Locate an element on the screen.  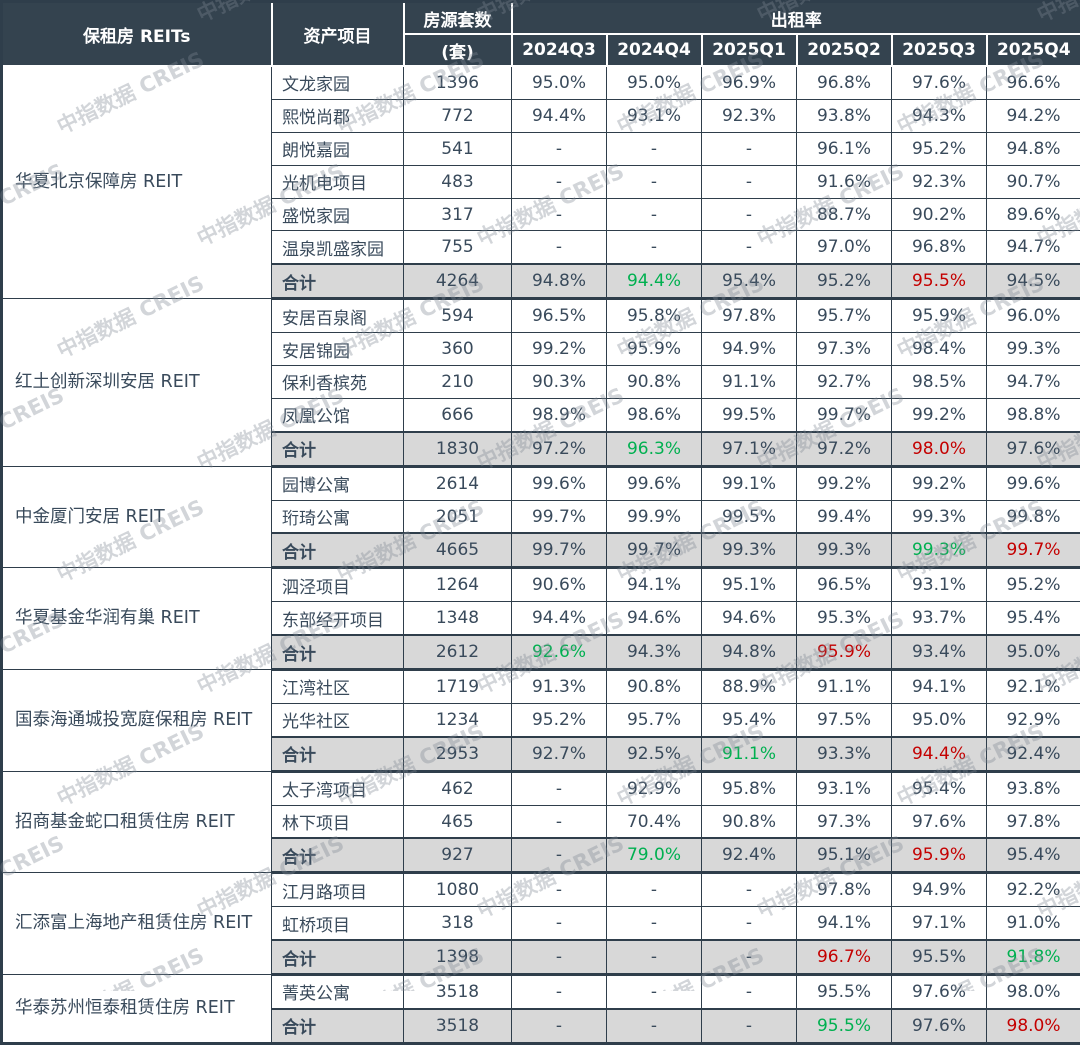
occupancy-total: 95.1% is located at coordinates (844, 855).